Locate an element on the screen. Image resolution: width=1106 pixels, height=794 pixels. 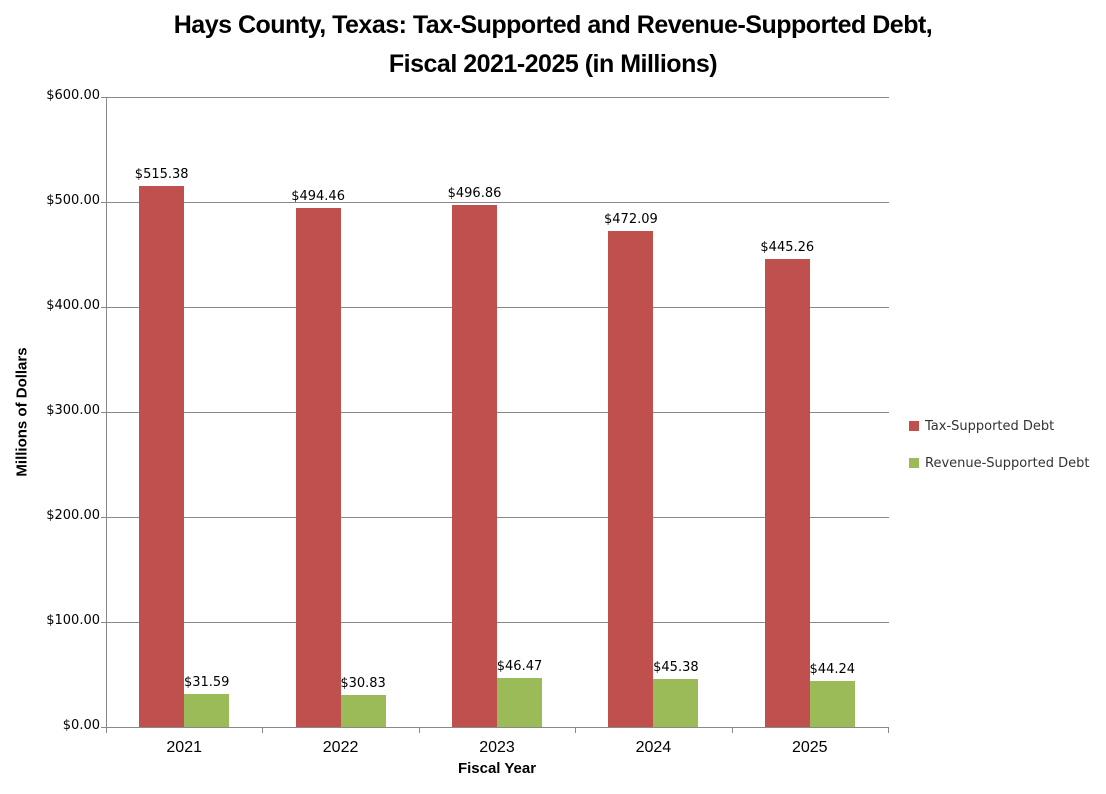
bar-label-tax-supported-debt-2022: $494.46 is located at coordinates (318, 196).